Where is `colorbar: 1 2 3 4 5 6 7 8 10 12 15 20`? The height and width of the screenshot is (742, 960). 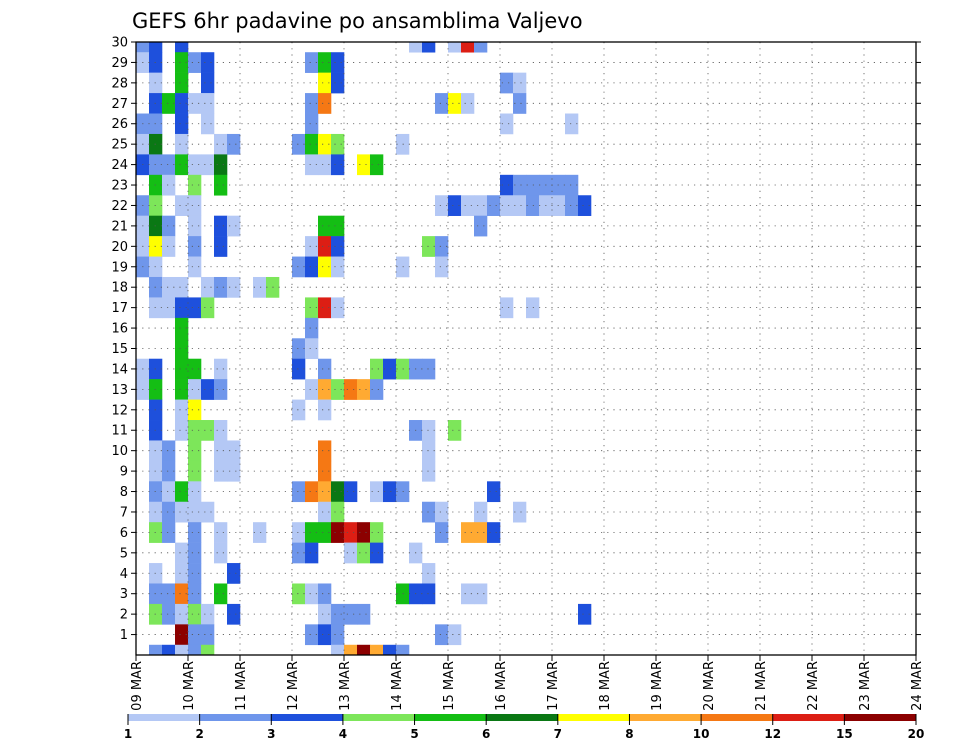
colorbar: 1 2 3 4 5 6 7 8 10 12 15 20 is located at coordinates (524, 727).